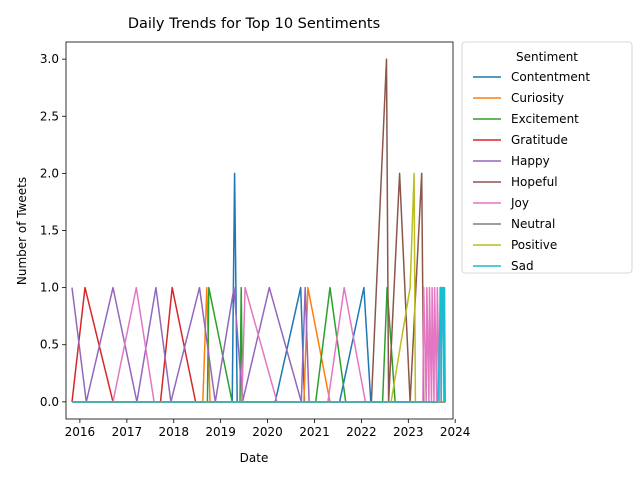 The image size is (640, 480). What do you see at coordinates (539, 140) in the screenshot?
I see `legend-label: Gratitude` at bounding box center [539, 140].